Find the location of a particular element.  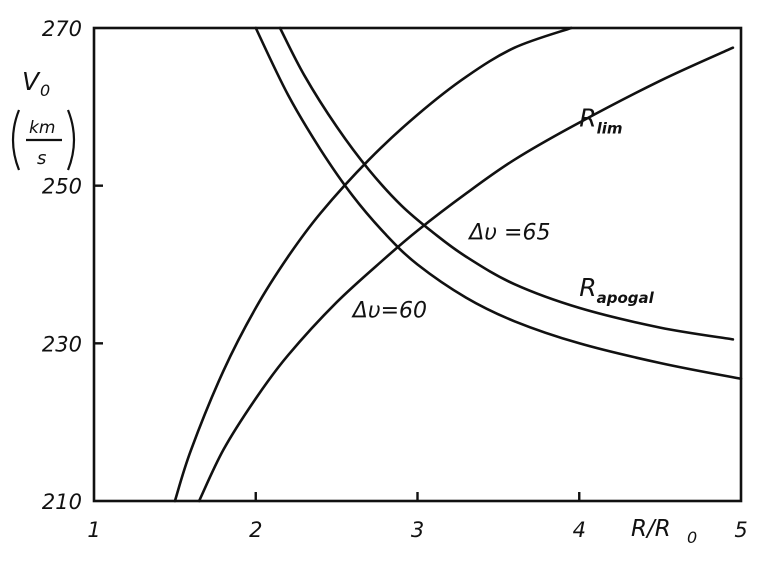

y-tick-label: 210 is located at coordinates (62, 502).